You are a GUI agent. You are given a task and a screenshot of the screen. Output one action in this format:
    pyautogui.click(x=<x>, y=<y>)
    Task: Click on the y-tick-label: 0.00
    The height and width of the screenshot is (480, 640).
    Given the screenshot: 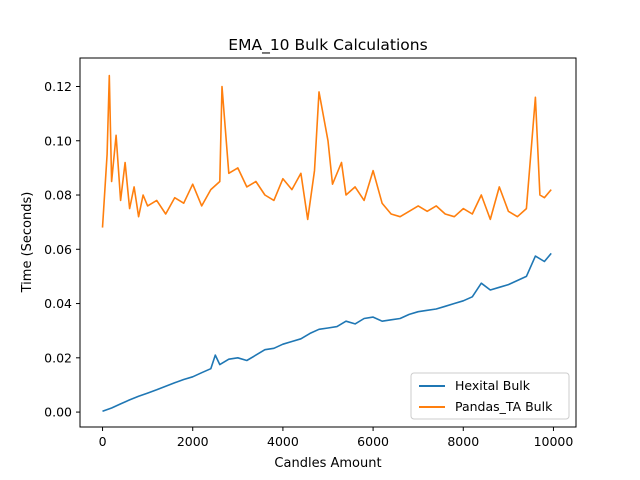 What is the action you would take?
    pyautogui.click(x=58, y=412)
    